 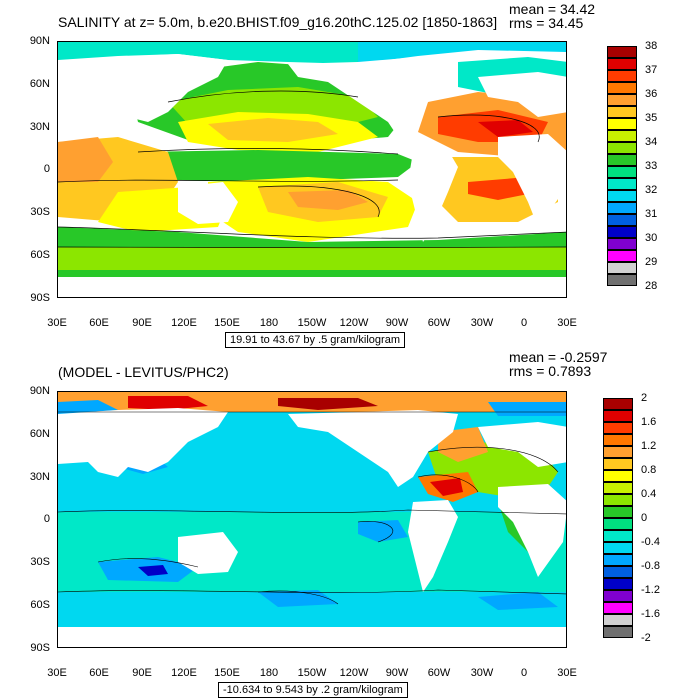 I want to click on stat-rms: rms = 34.45, so click(x=546, y=23).